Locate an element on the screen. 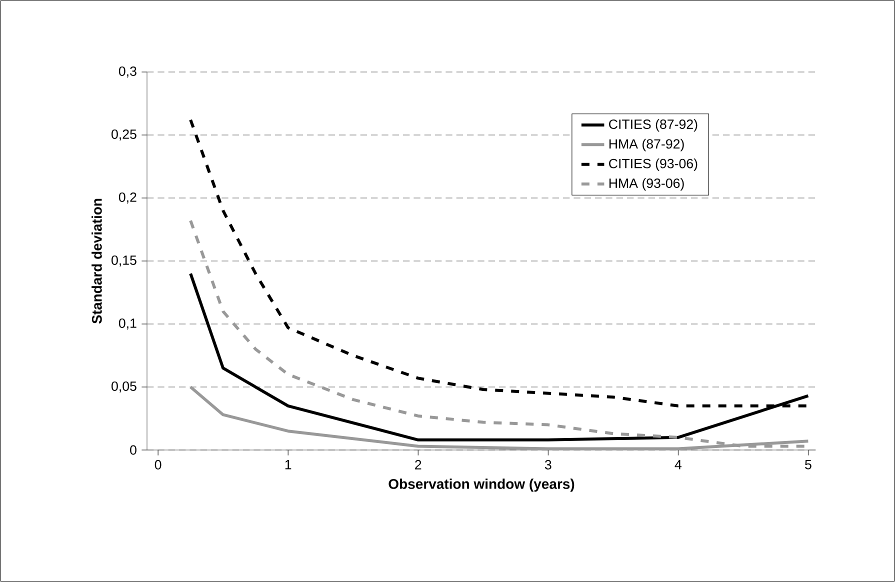 The width and height of the screenshot is (895, 582). legend-label: CITIES (87-92) is located at coordinates (653, 125).